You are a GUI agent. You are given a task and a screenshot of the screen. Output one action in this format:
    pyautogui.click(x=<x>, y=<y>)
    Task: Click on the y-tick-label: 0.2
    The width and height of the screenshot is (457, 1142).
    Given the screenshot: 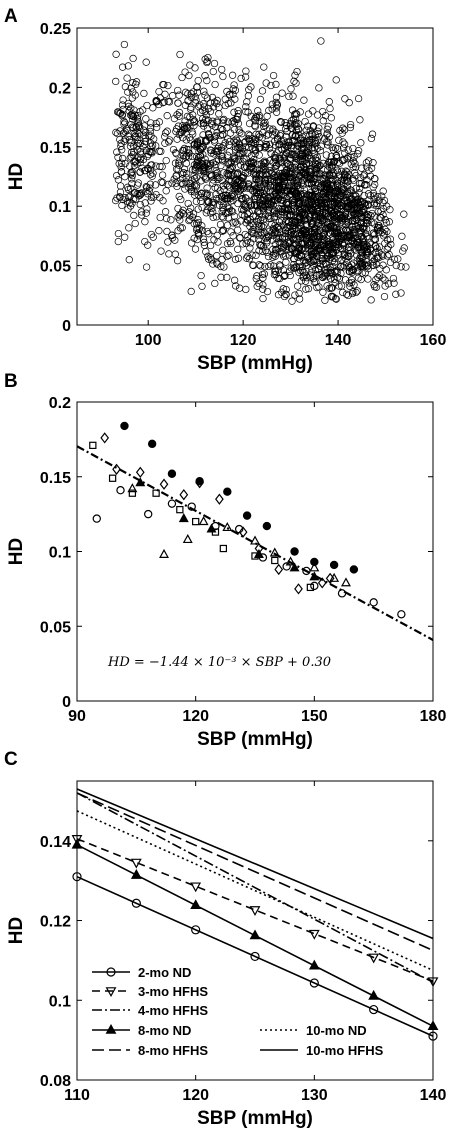 What is the action you would take?
    pyautogui.click(x=60, y=88)
    